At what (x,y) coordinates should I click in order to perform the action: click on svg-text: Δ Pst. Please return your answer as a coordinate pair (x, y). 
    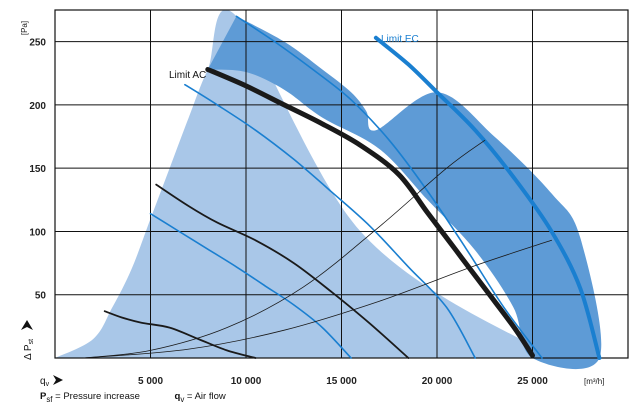
    Looking at the image, I should click on (29, 349).